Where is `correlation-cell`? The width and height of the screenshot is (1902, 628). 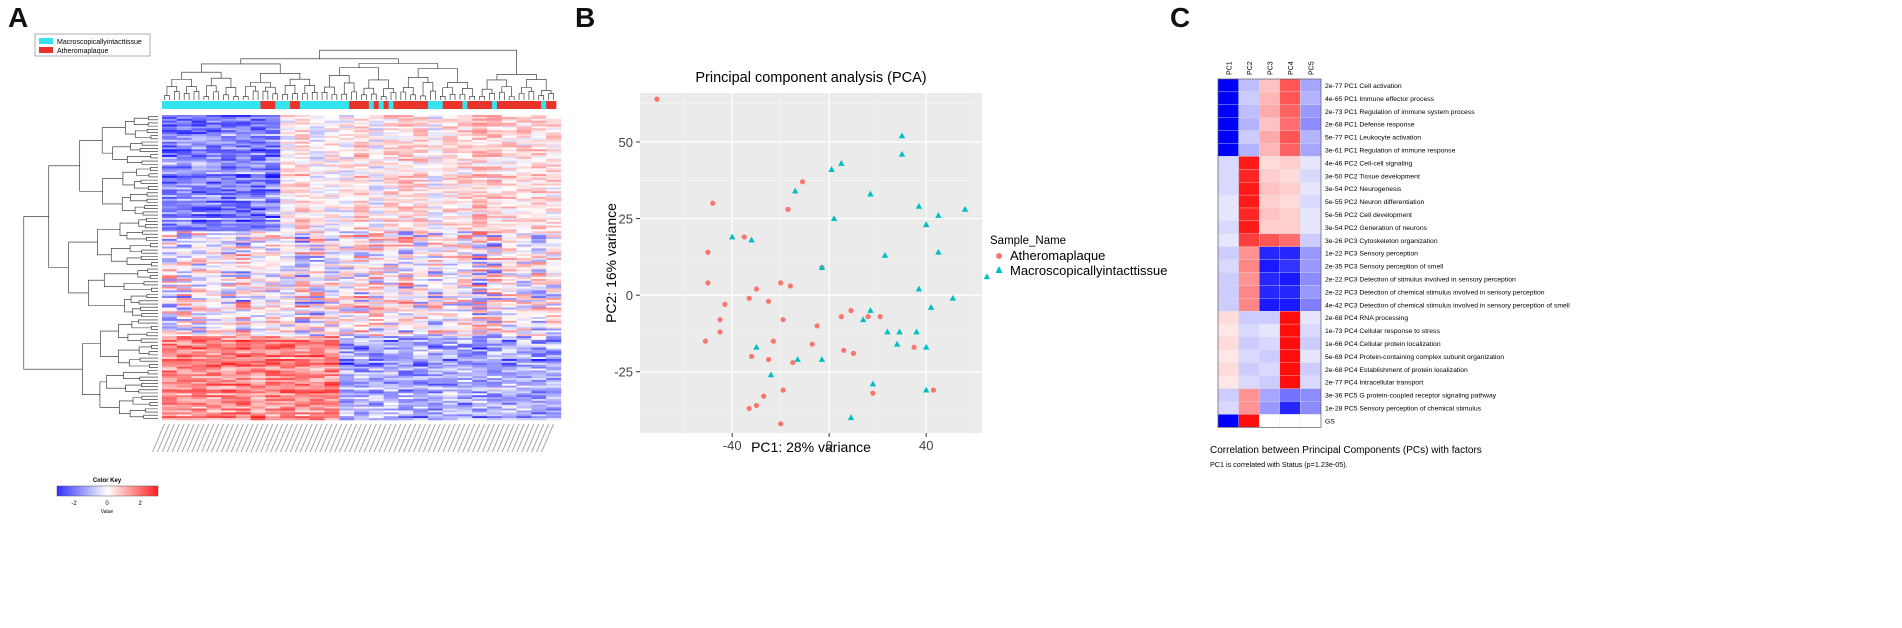
correlation-cell is located at coordinates (1290, 330).